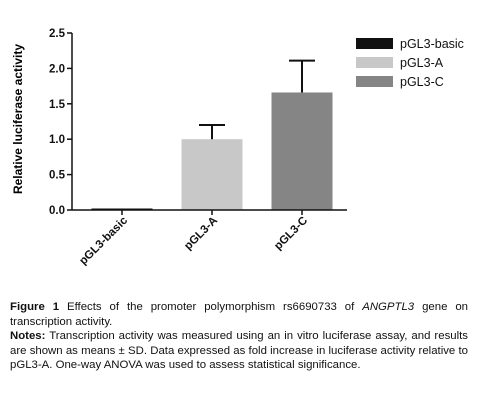 The width and height of the screenshot is (478, 409). I want to click on legend-label: pGL3-C, so click(422, 82).